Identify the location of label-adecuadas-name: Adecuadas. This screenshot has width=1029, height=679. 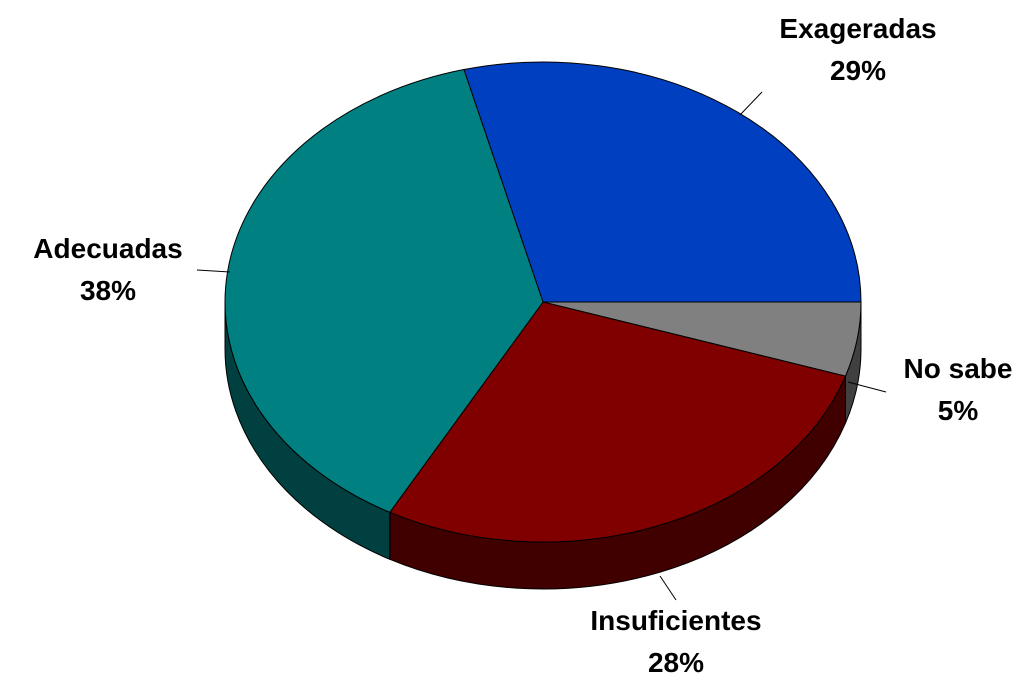
(107, 248).